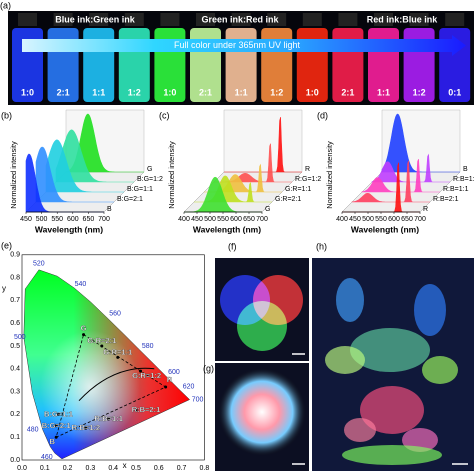 The height and width of the screenshot is (474, 474). I want to click on y-tick-label: 0.1, so click(15, 437).